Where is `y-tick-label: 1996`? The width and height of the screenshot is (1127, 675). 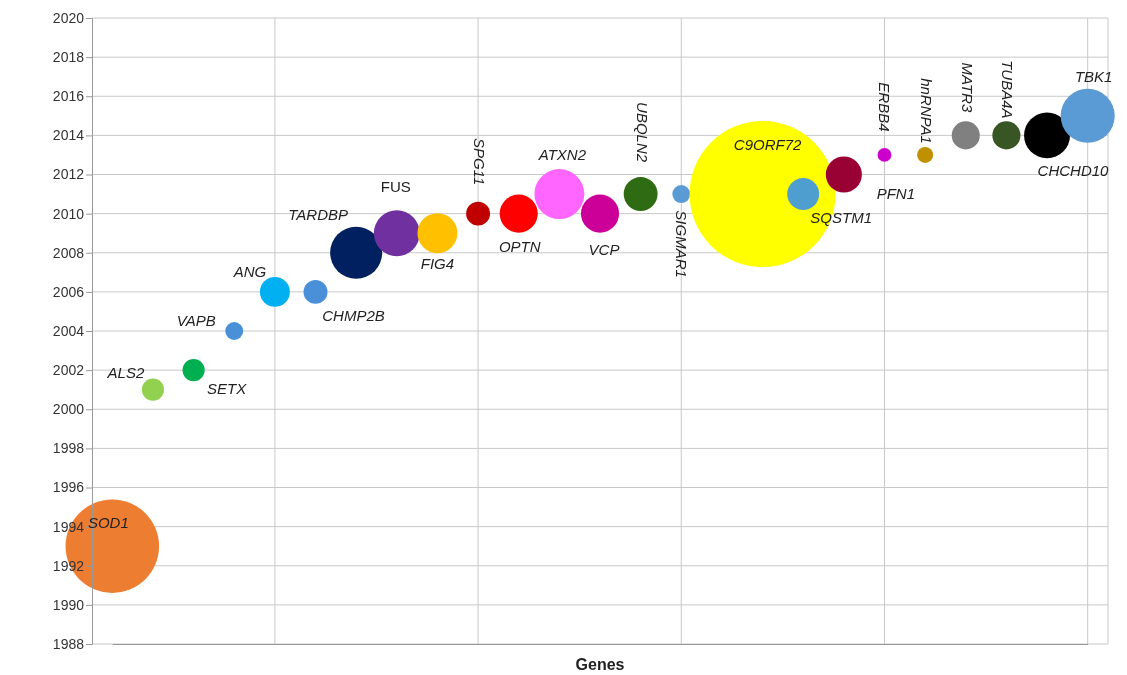
y-tick-label: 1996 is located at coordinates (68, 487).